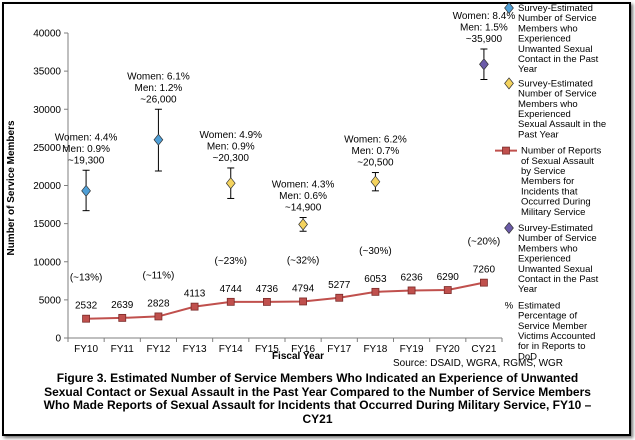 The image size is (635, 440). Describe the element at coordinates (298, 356) in the screenshot. I see `x-axis-title: Fiscal Year` at that location.